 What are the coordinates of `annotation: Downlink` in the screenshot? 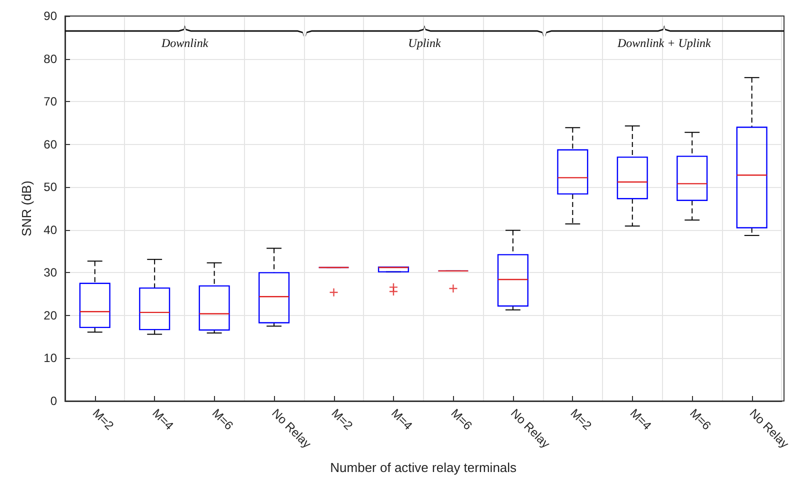 It's located at (184, 43).